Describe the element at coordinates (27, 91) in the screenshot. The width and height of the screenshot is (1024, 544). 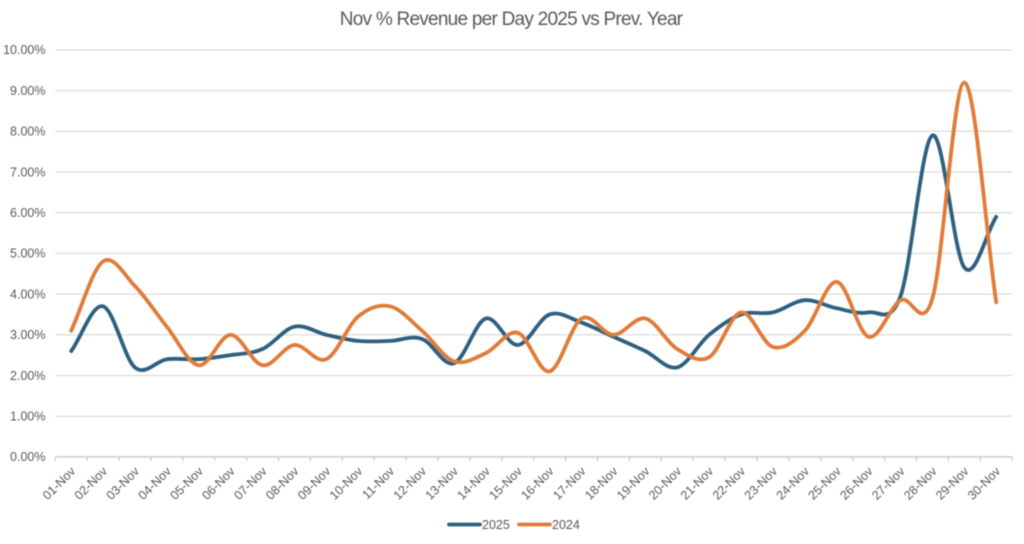
I see `svg-text: 9.00%` at that location.